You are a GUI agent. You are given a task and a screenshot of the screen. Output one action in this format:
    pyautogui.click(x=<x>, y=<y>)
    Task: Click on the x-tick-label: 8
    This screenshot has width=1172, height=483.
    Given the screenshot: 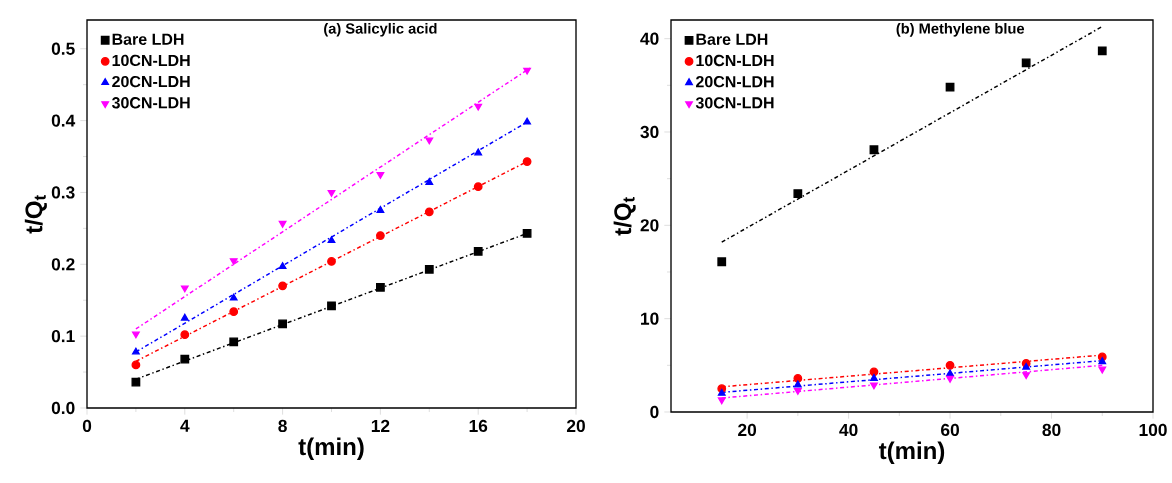 What is the action you would take?
    pyautogui.click(x=282, y=426)
    